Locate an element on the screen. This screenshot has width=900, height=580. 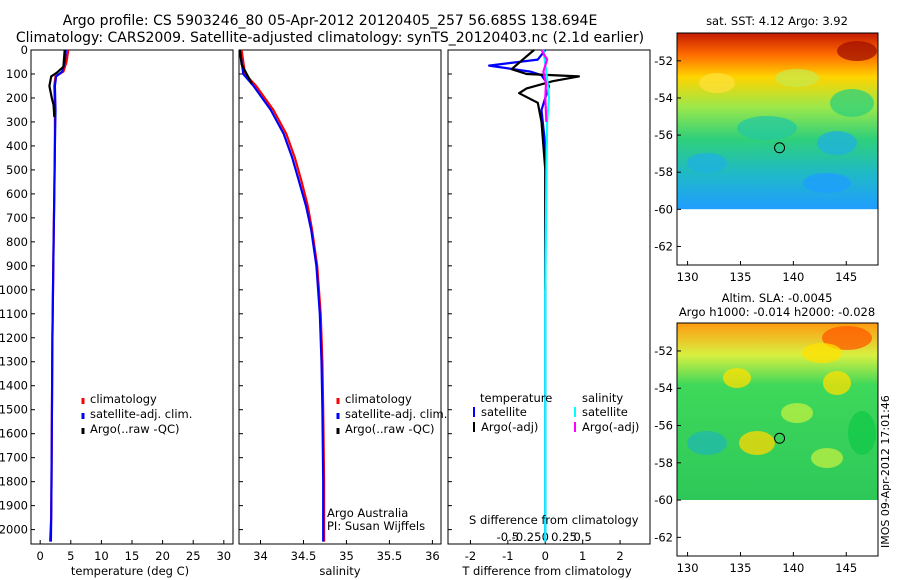
y-tick-label: 0 is located at coordinates (24, 50).